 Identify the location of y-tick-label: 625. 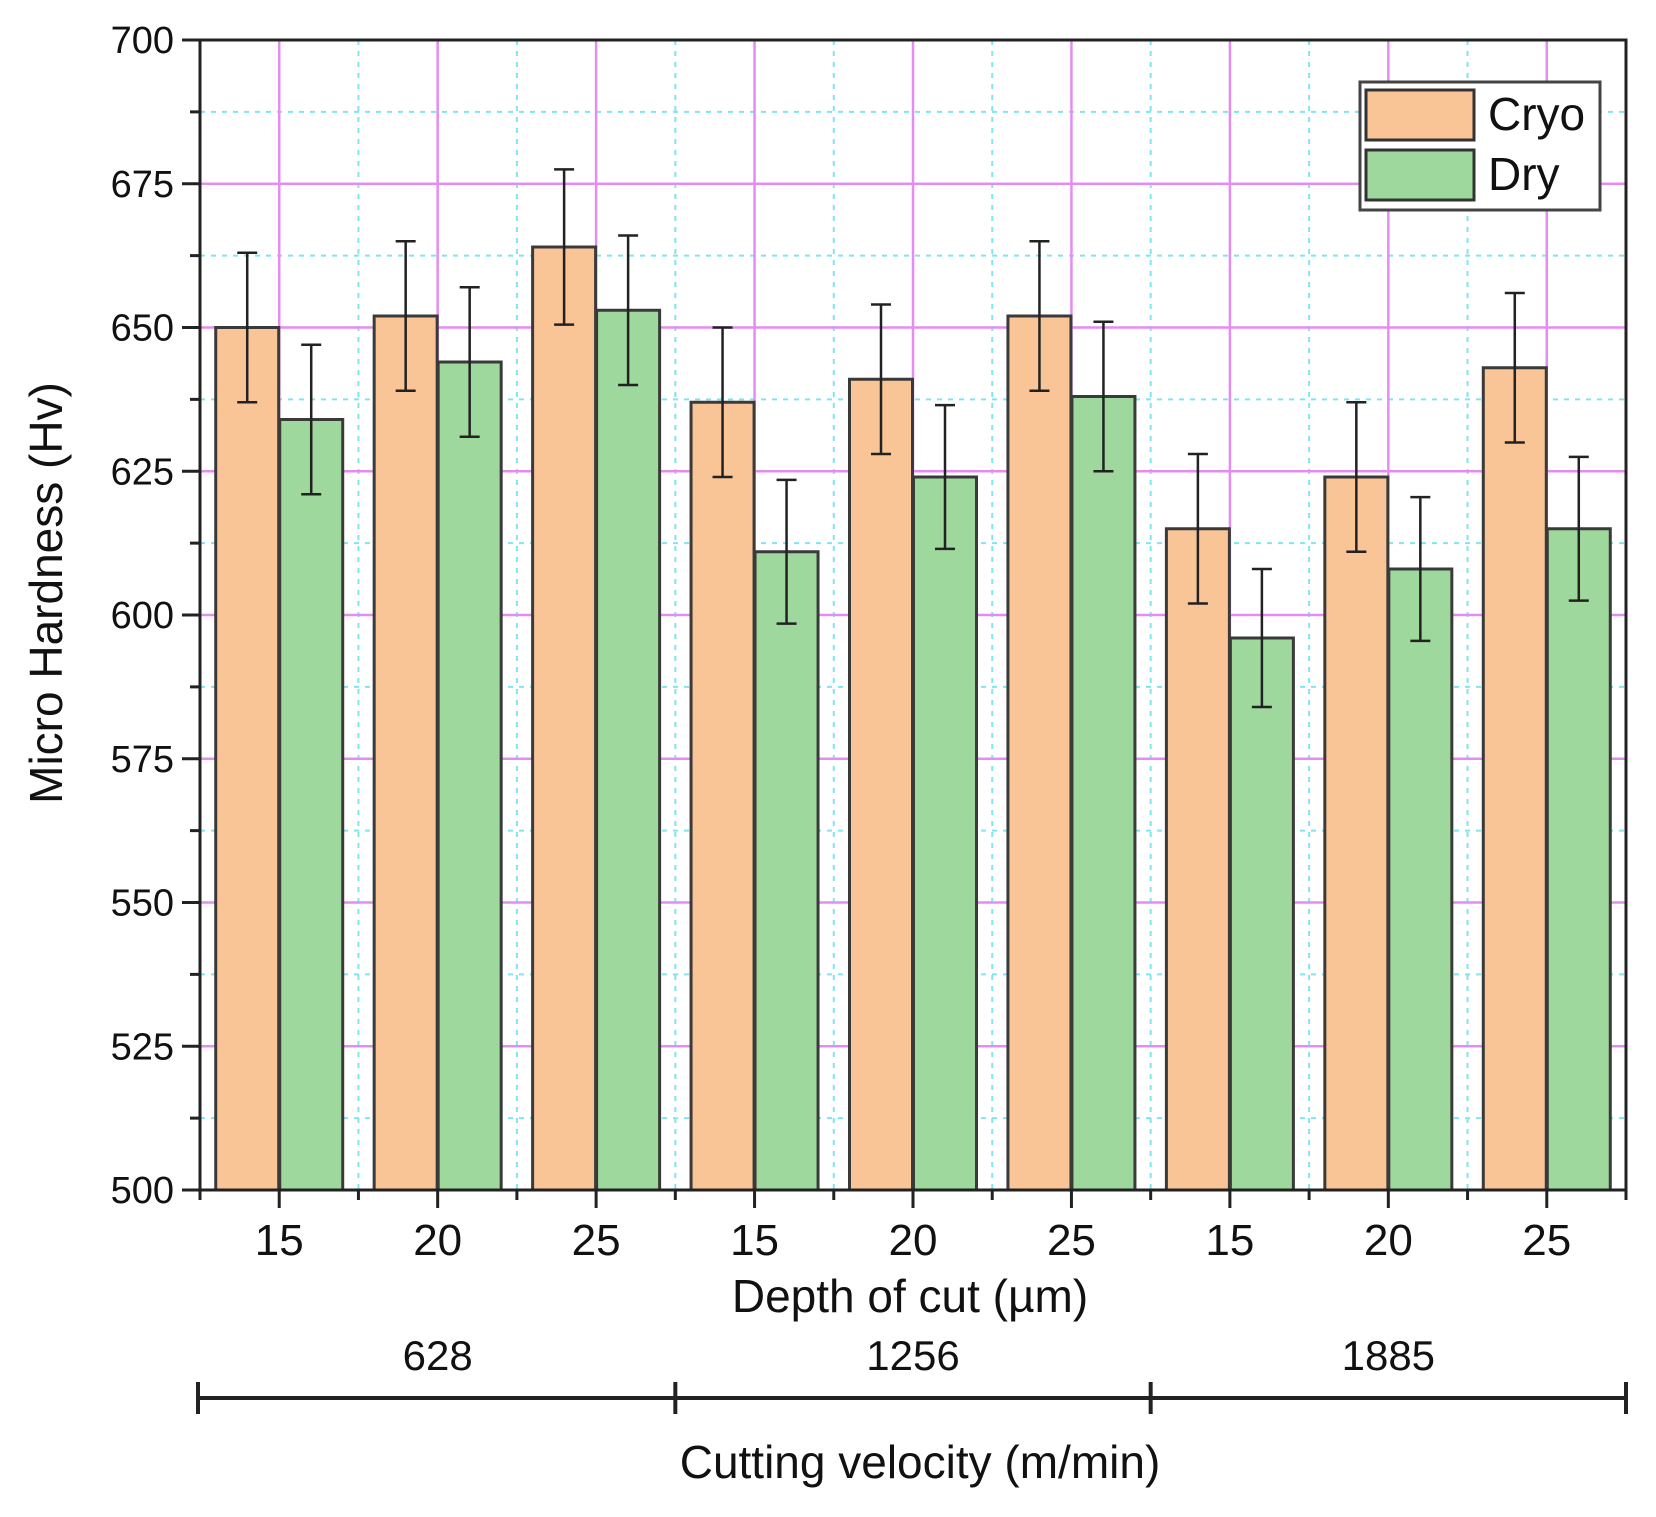
(142, 472).